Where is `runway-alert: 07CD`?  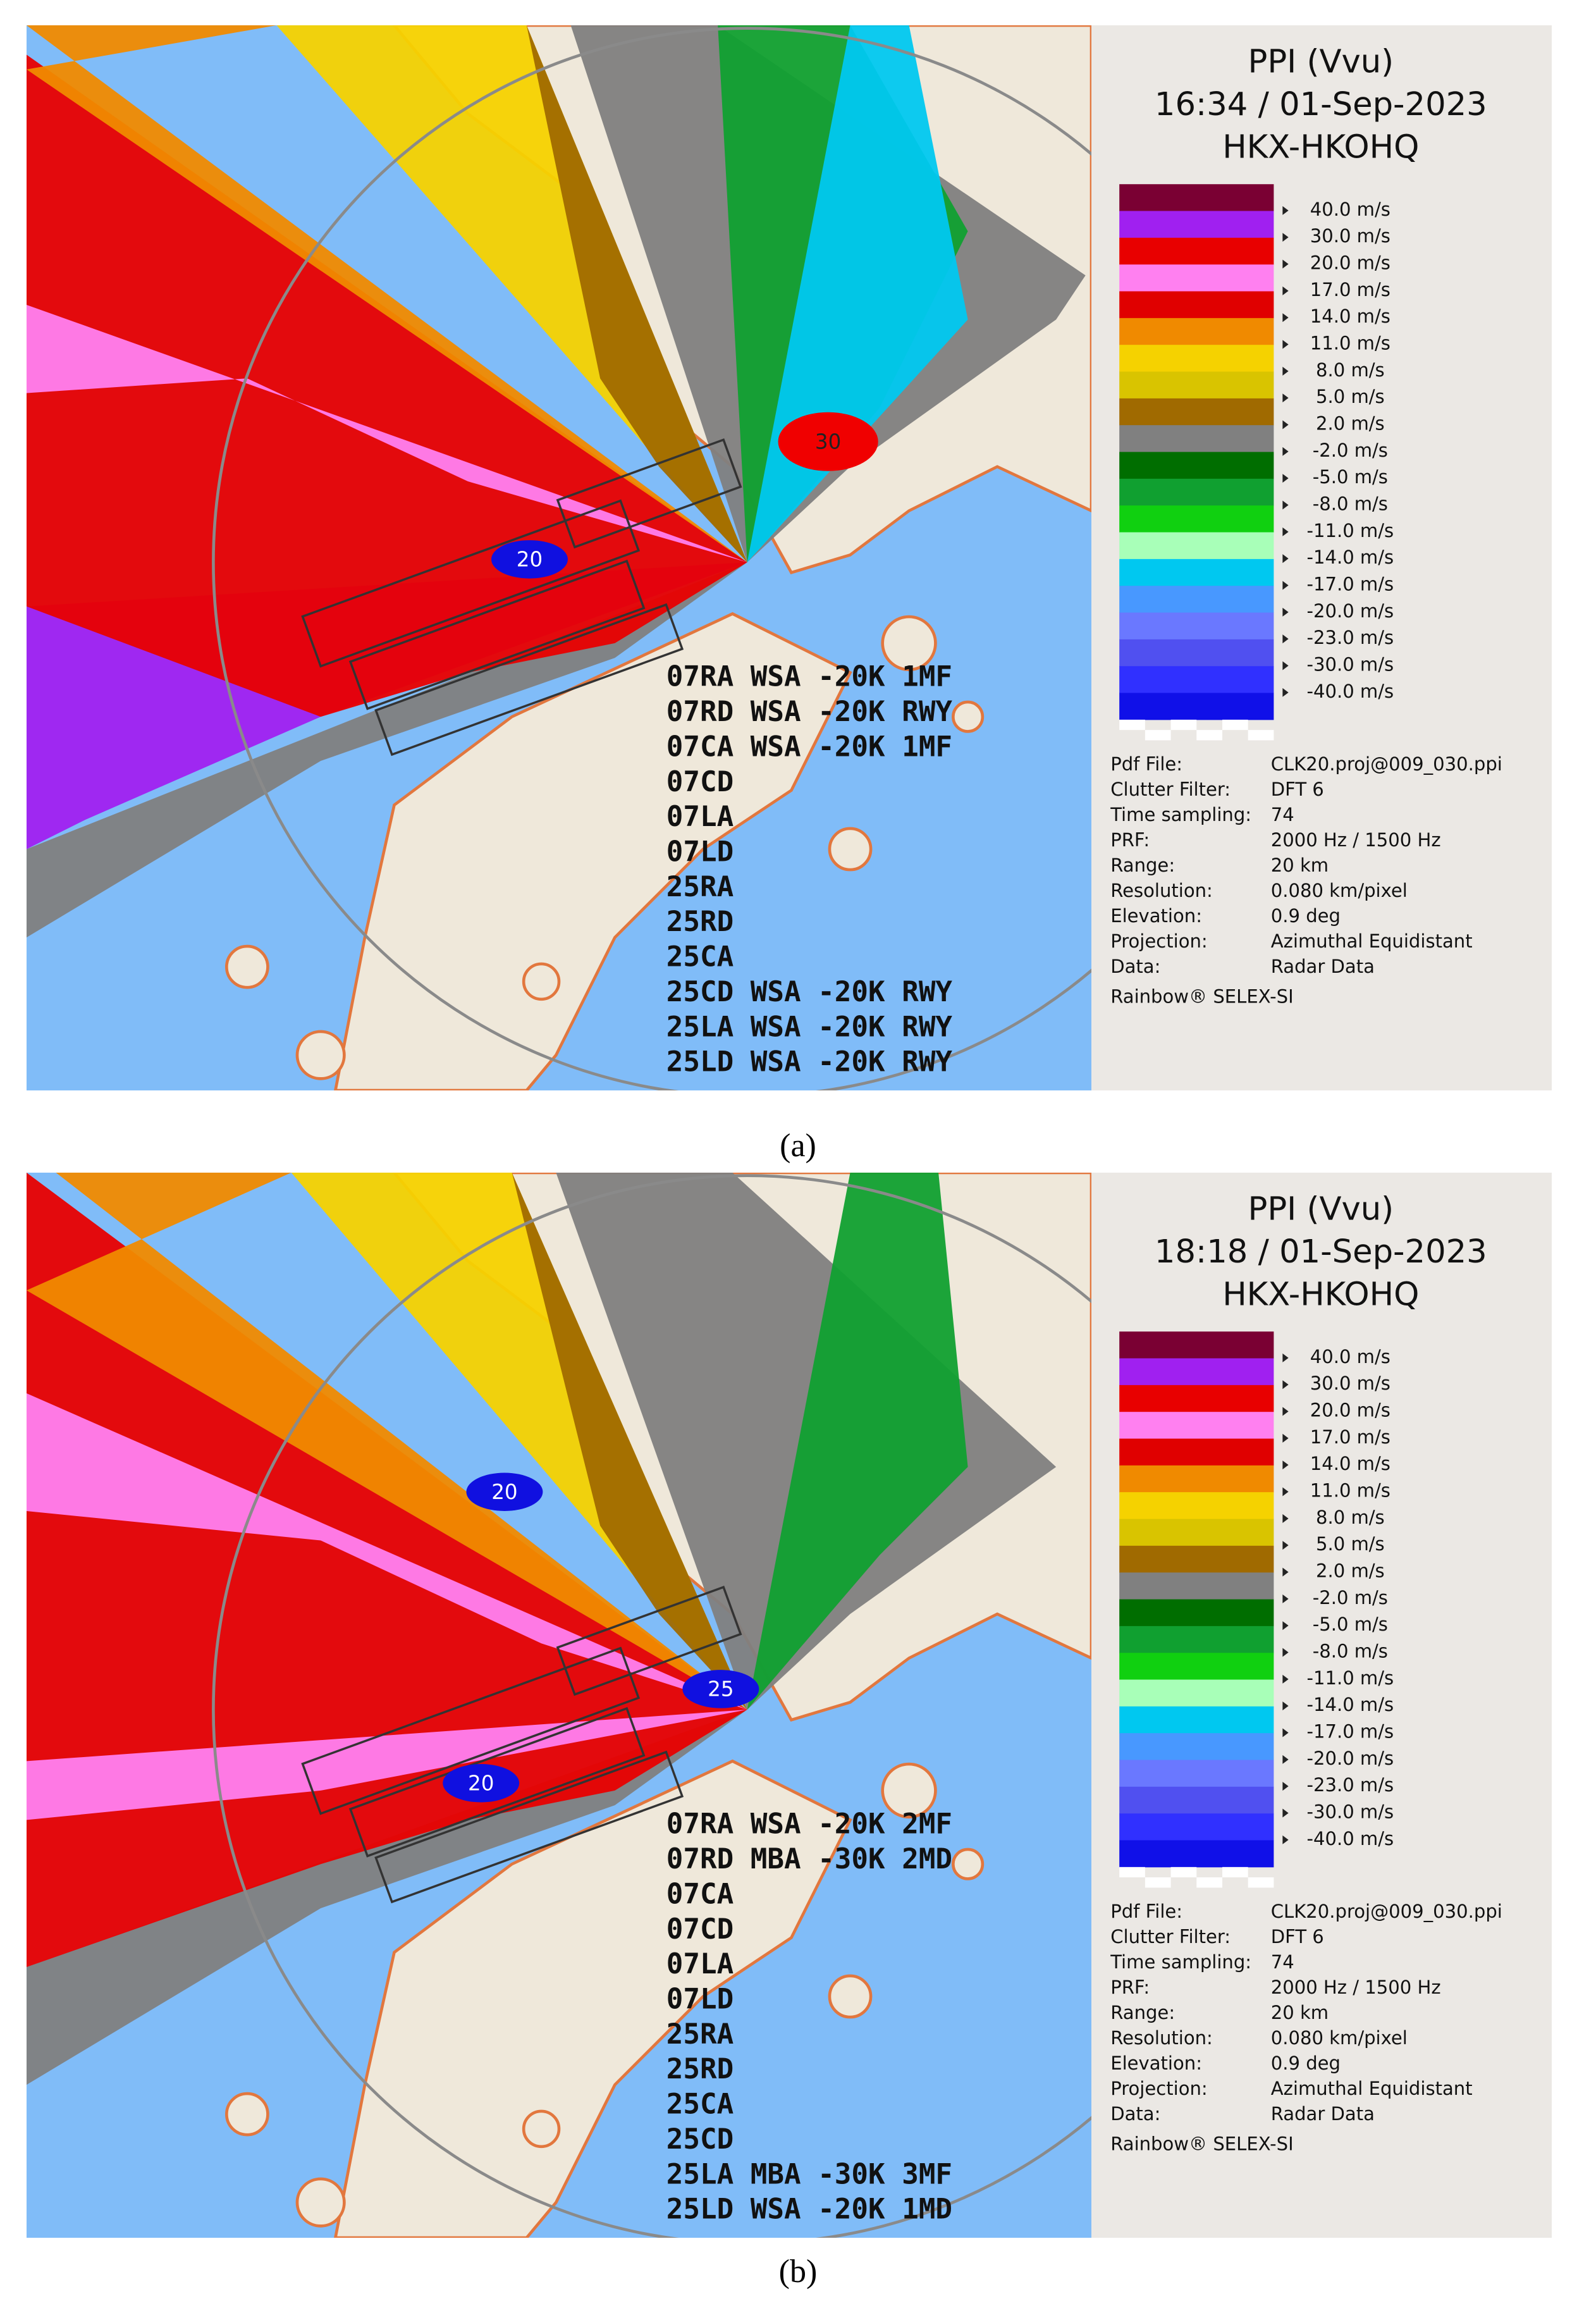
runway-alert: 07CD is located at coordinates (700, 782).